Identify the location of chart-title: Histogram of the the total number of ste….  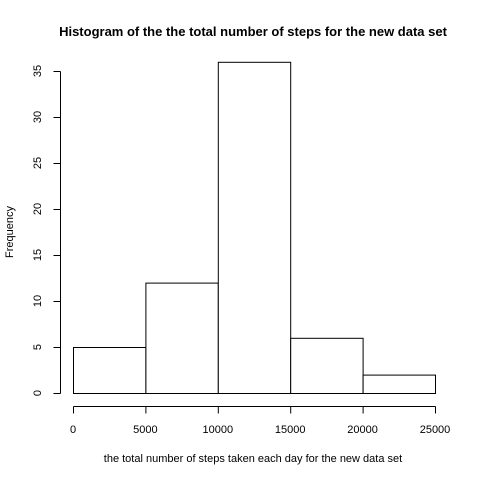
(253, 31).